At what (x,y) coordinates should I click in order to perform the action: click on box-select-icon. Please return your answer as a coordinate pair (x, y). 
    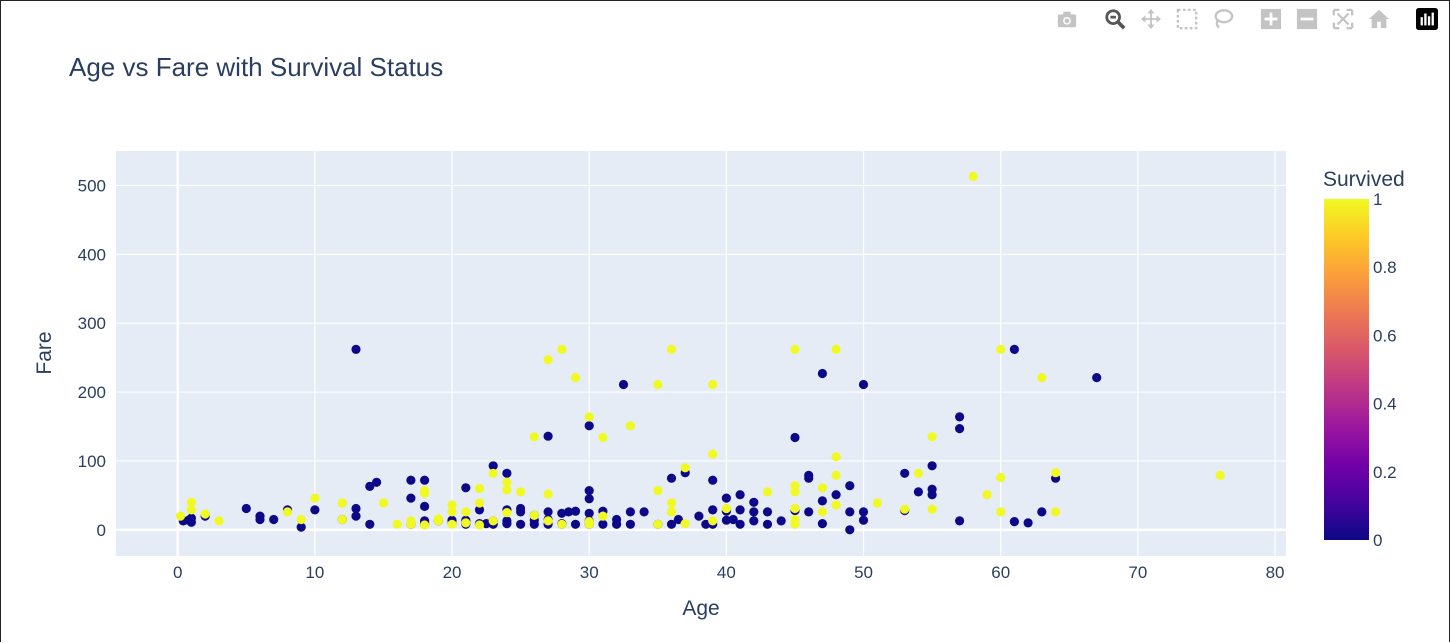
    Looking at the image, I should click on (1187, 19).